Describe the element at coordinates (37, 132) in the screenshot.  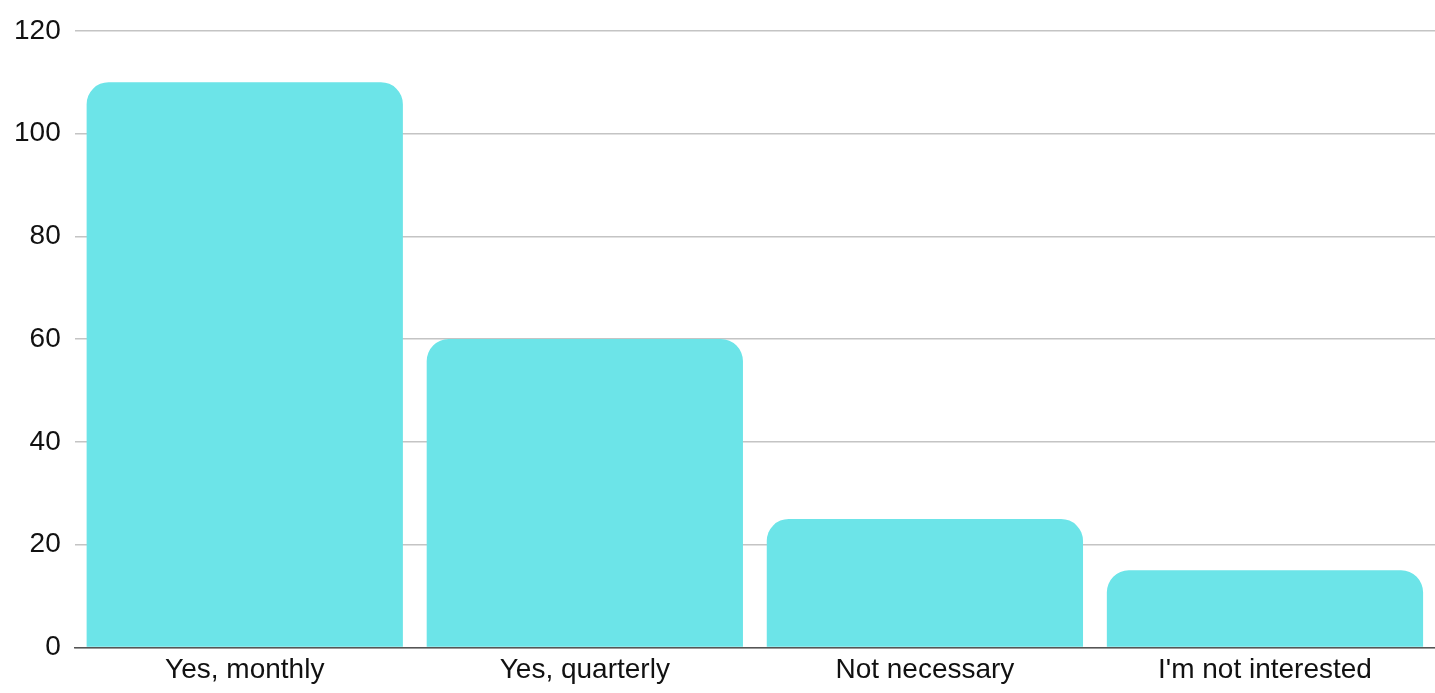
I see `y-tick-label: 100` at that location.